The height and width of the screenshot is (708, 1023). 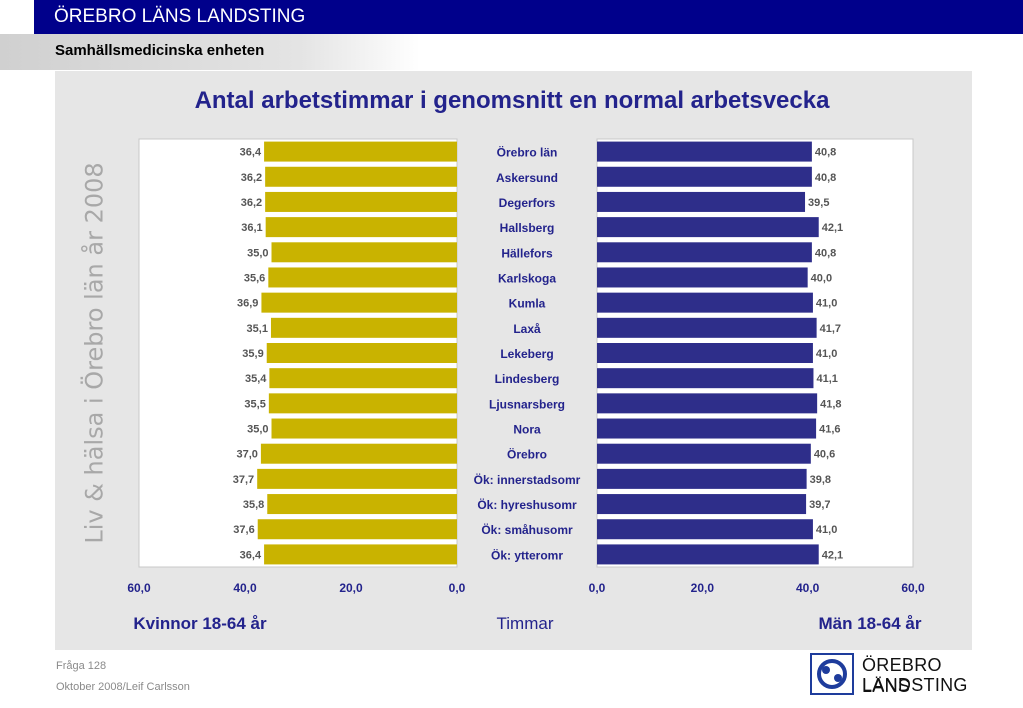 What do you see at coordinates (527, 228) in the screenshot?
I see `category-label: Hallsberg` at bounding box center [527, 228].